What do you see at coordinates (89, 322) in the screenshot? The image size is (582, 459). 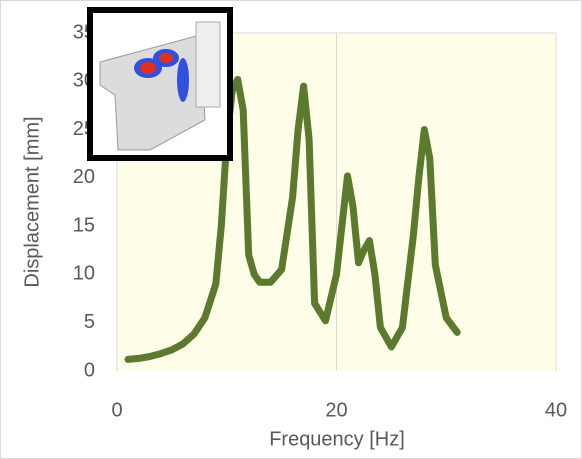 I see `y-tick-label: 5` at bounding box center [89, 322].